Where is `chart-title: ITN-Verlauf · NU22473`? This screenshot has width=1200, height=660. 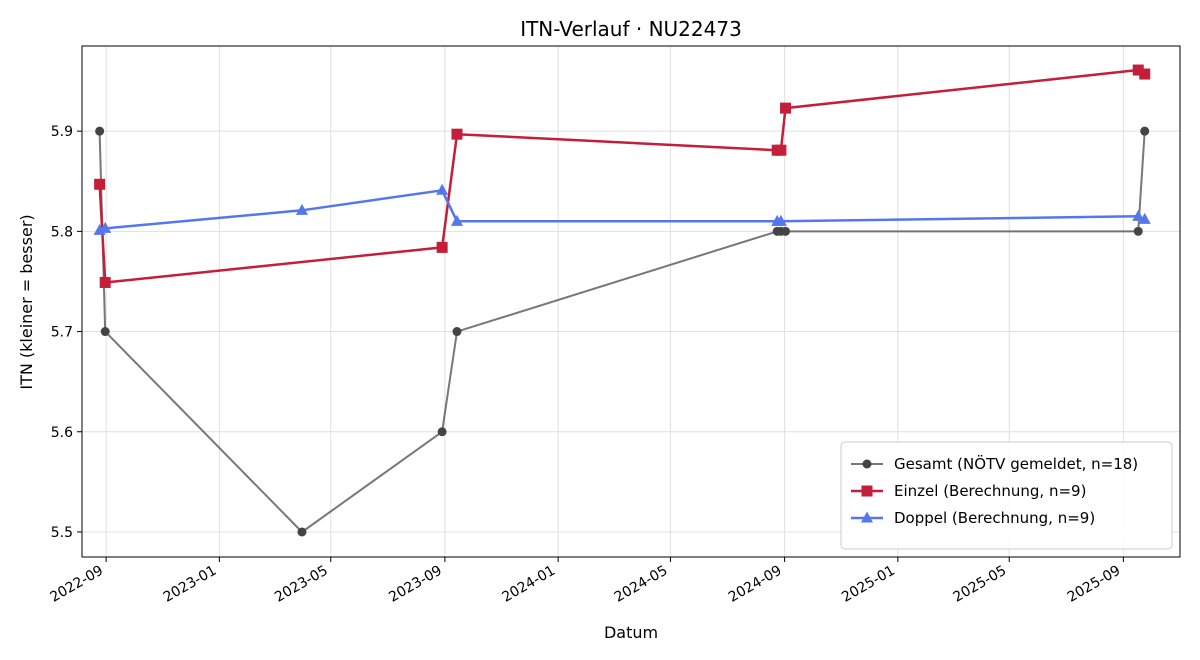 chart-title: ITN-Verlauf · NU22473 is located at coordinates (631, 29).